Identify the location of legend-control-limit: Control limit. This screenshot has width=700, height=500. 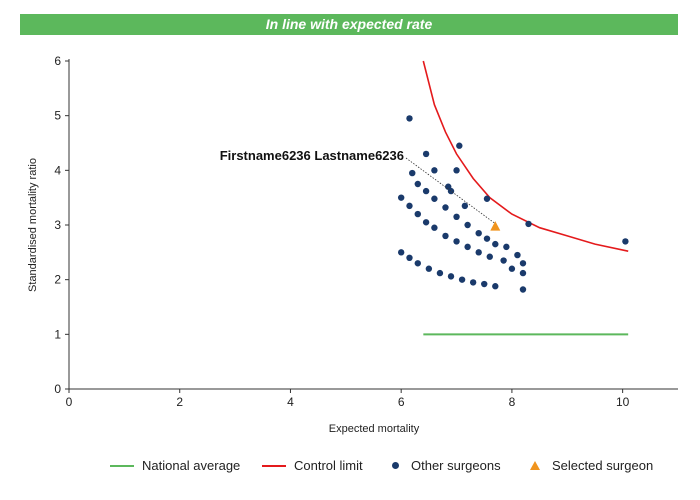
(312, 465).